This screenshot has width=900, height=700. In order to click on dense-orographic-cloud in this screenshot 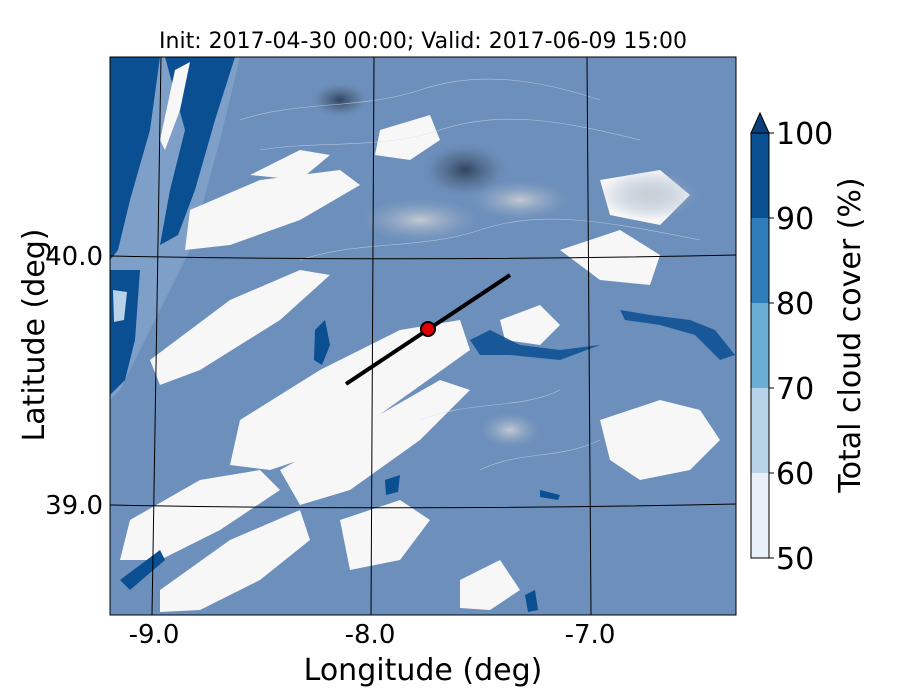, I will do `click(465, 170)`.